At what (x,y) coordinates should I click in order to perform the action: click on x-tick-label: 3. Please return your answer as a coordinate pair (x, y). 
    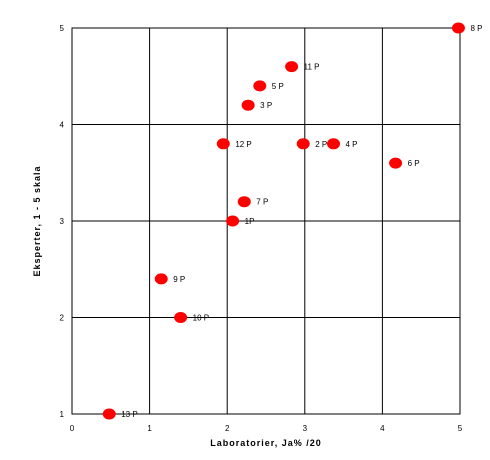
    Looking at the image, I should click on (305, 428).